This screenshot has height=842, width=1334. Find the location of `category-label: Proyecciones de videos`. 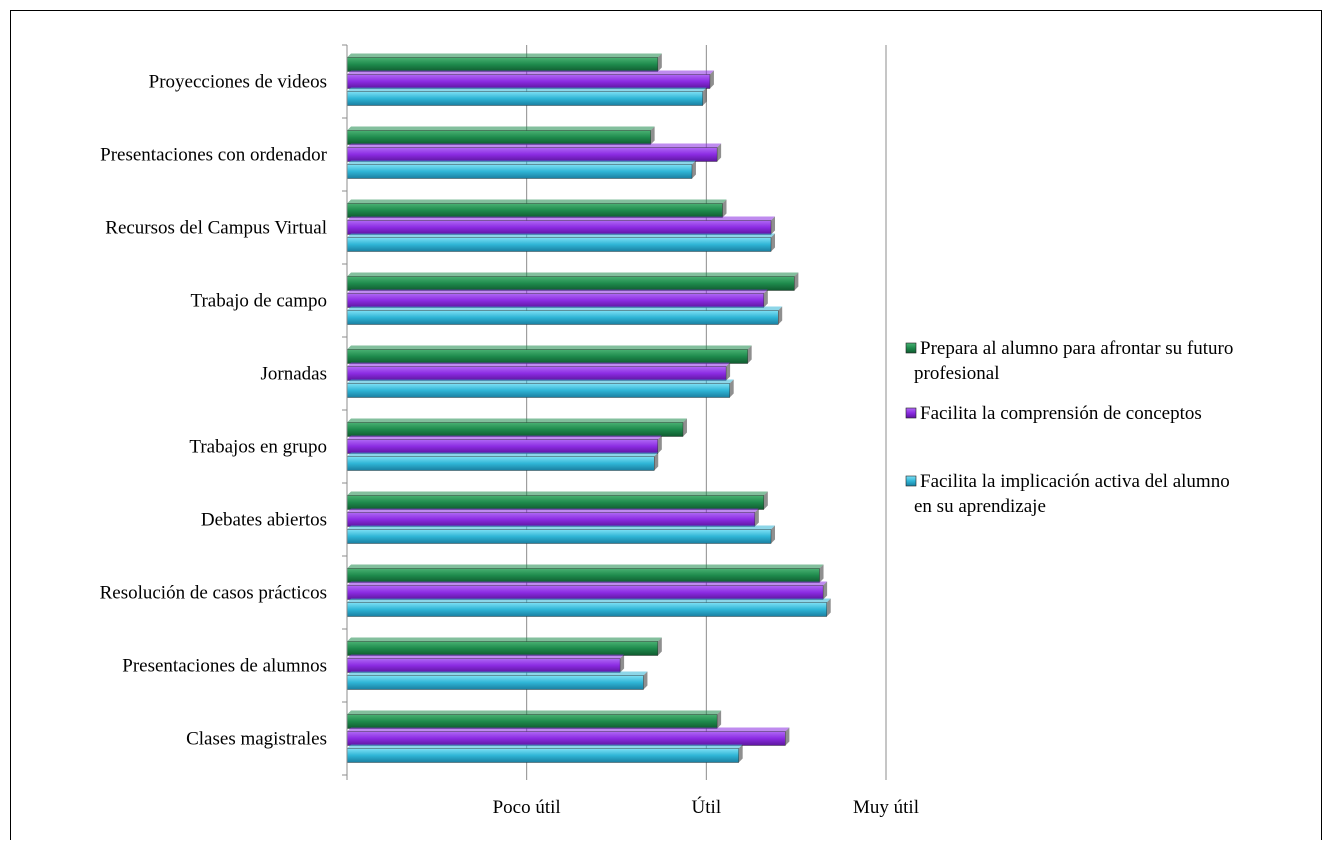

category-label: Proyecciones de videos is located at coordinates (238, 82).